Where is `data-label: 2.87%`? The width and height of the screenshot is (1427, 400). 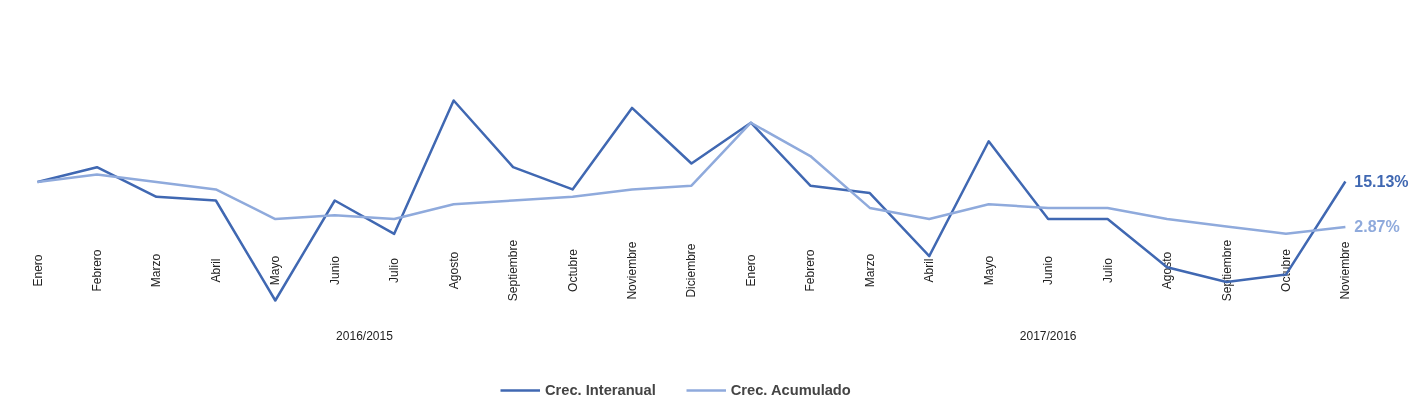
data-label: 2.87% is located at coordinates (1377, 227).